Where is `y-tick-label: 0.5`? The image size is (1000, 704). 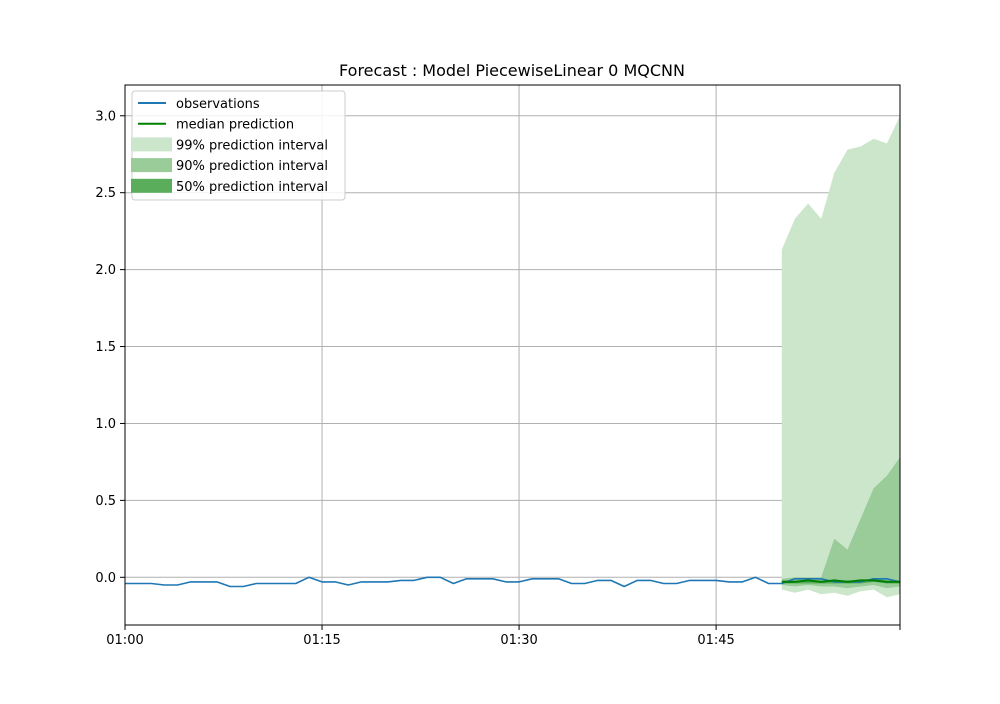
y-tick-label: 0.5 is located at coordinates (105, 501).